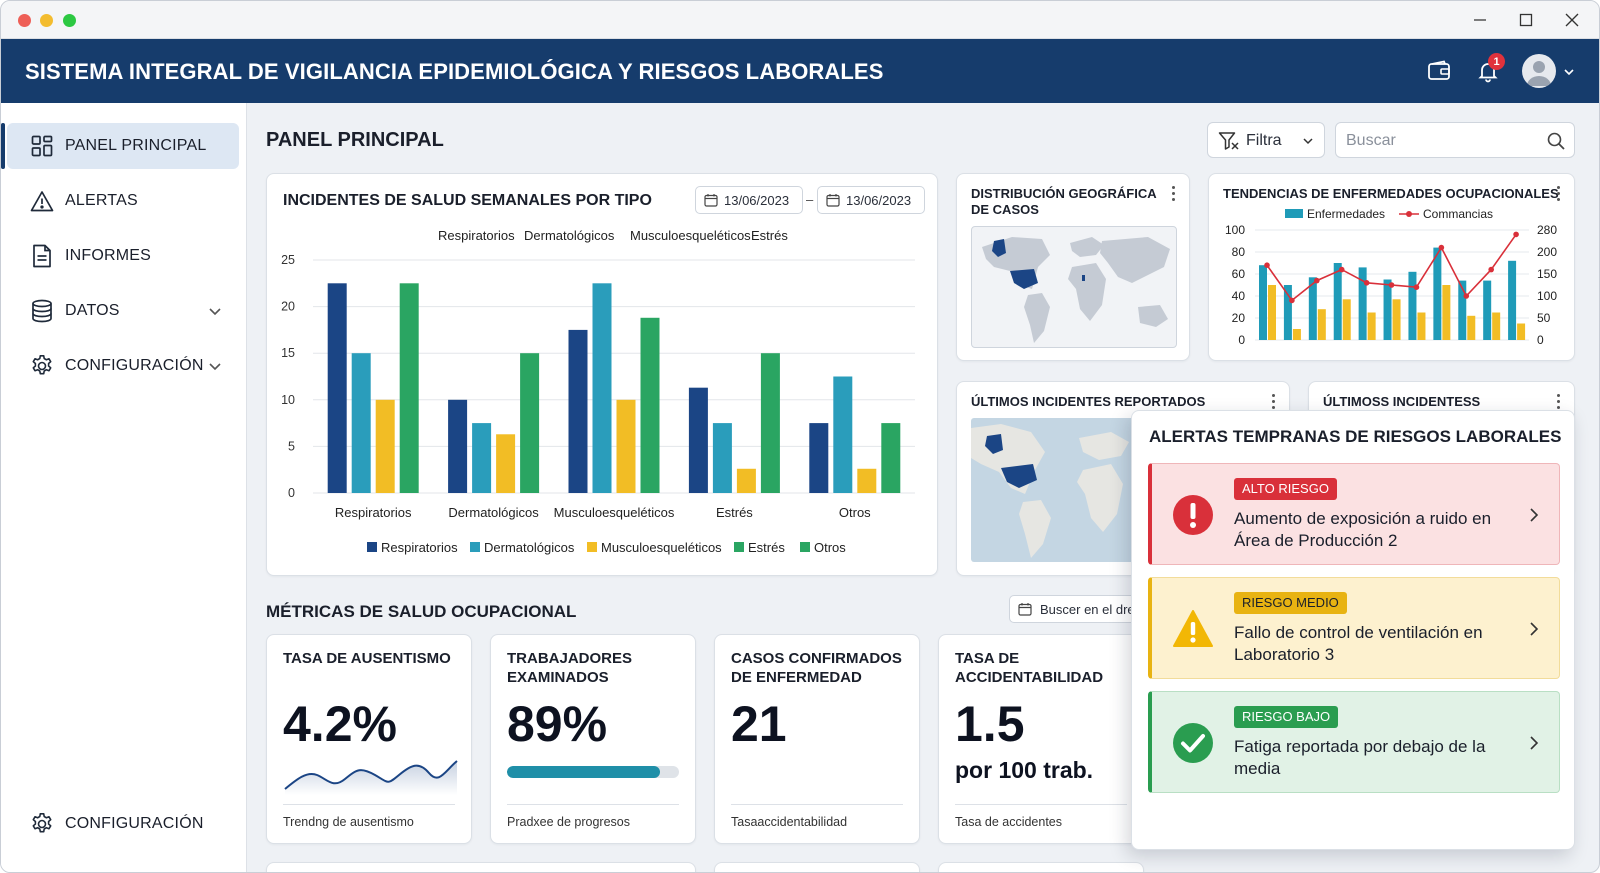 The height and width of the screenshot is (873, 1600). I want to click on minimize-window-button, so click(46, 20).